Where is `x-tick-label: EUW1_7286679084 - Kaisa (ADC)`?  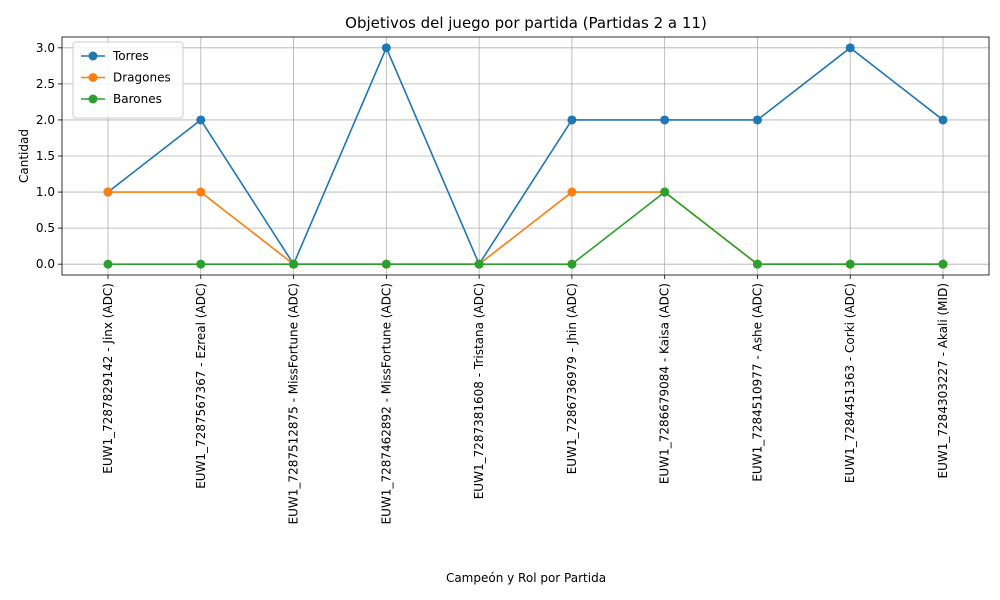
x-tick-label: EUW1_7286679084 - Kaisa (ADC) is located at coordinates (665, 383).